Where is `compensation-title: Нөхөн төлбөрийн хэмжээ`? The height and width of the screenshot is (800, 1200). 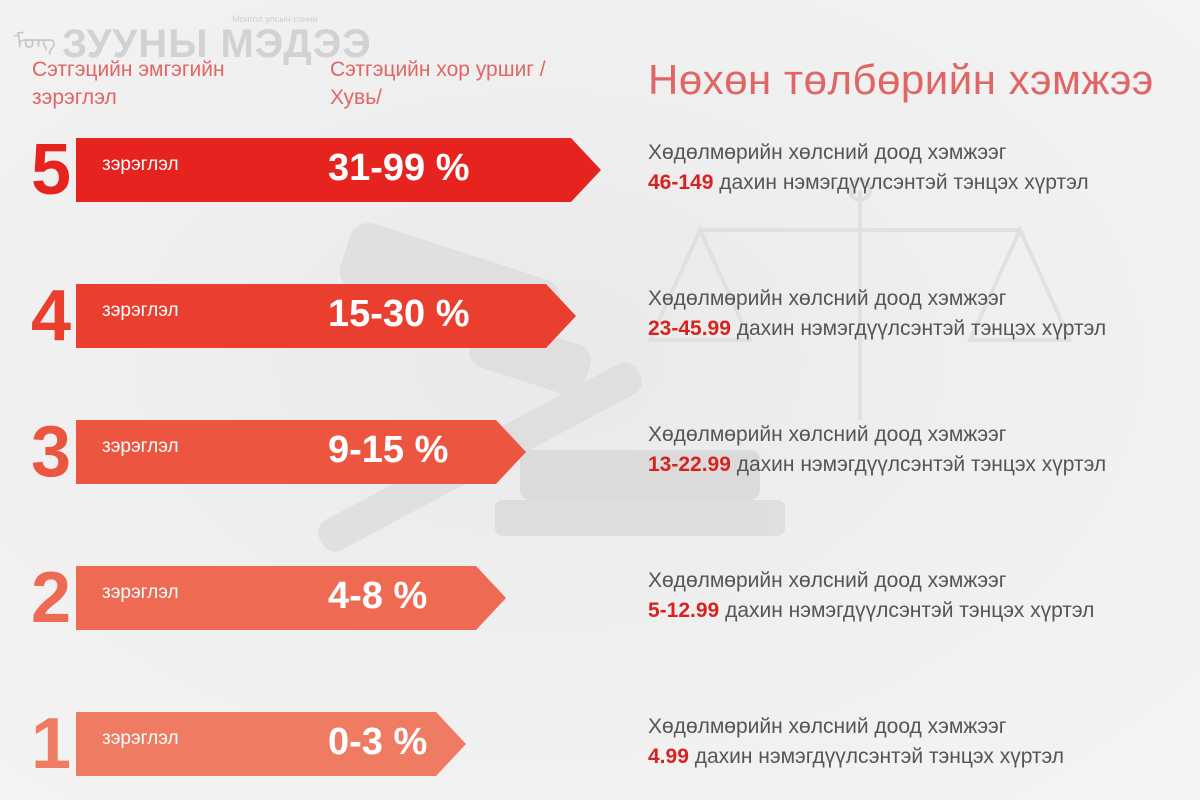 compensation-title: Нөхөн төлбөрийн хэмжээ is located at coordinates (901, 79).